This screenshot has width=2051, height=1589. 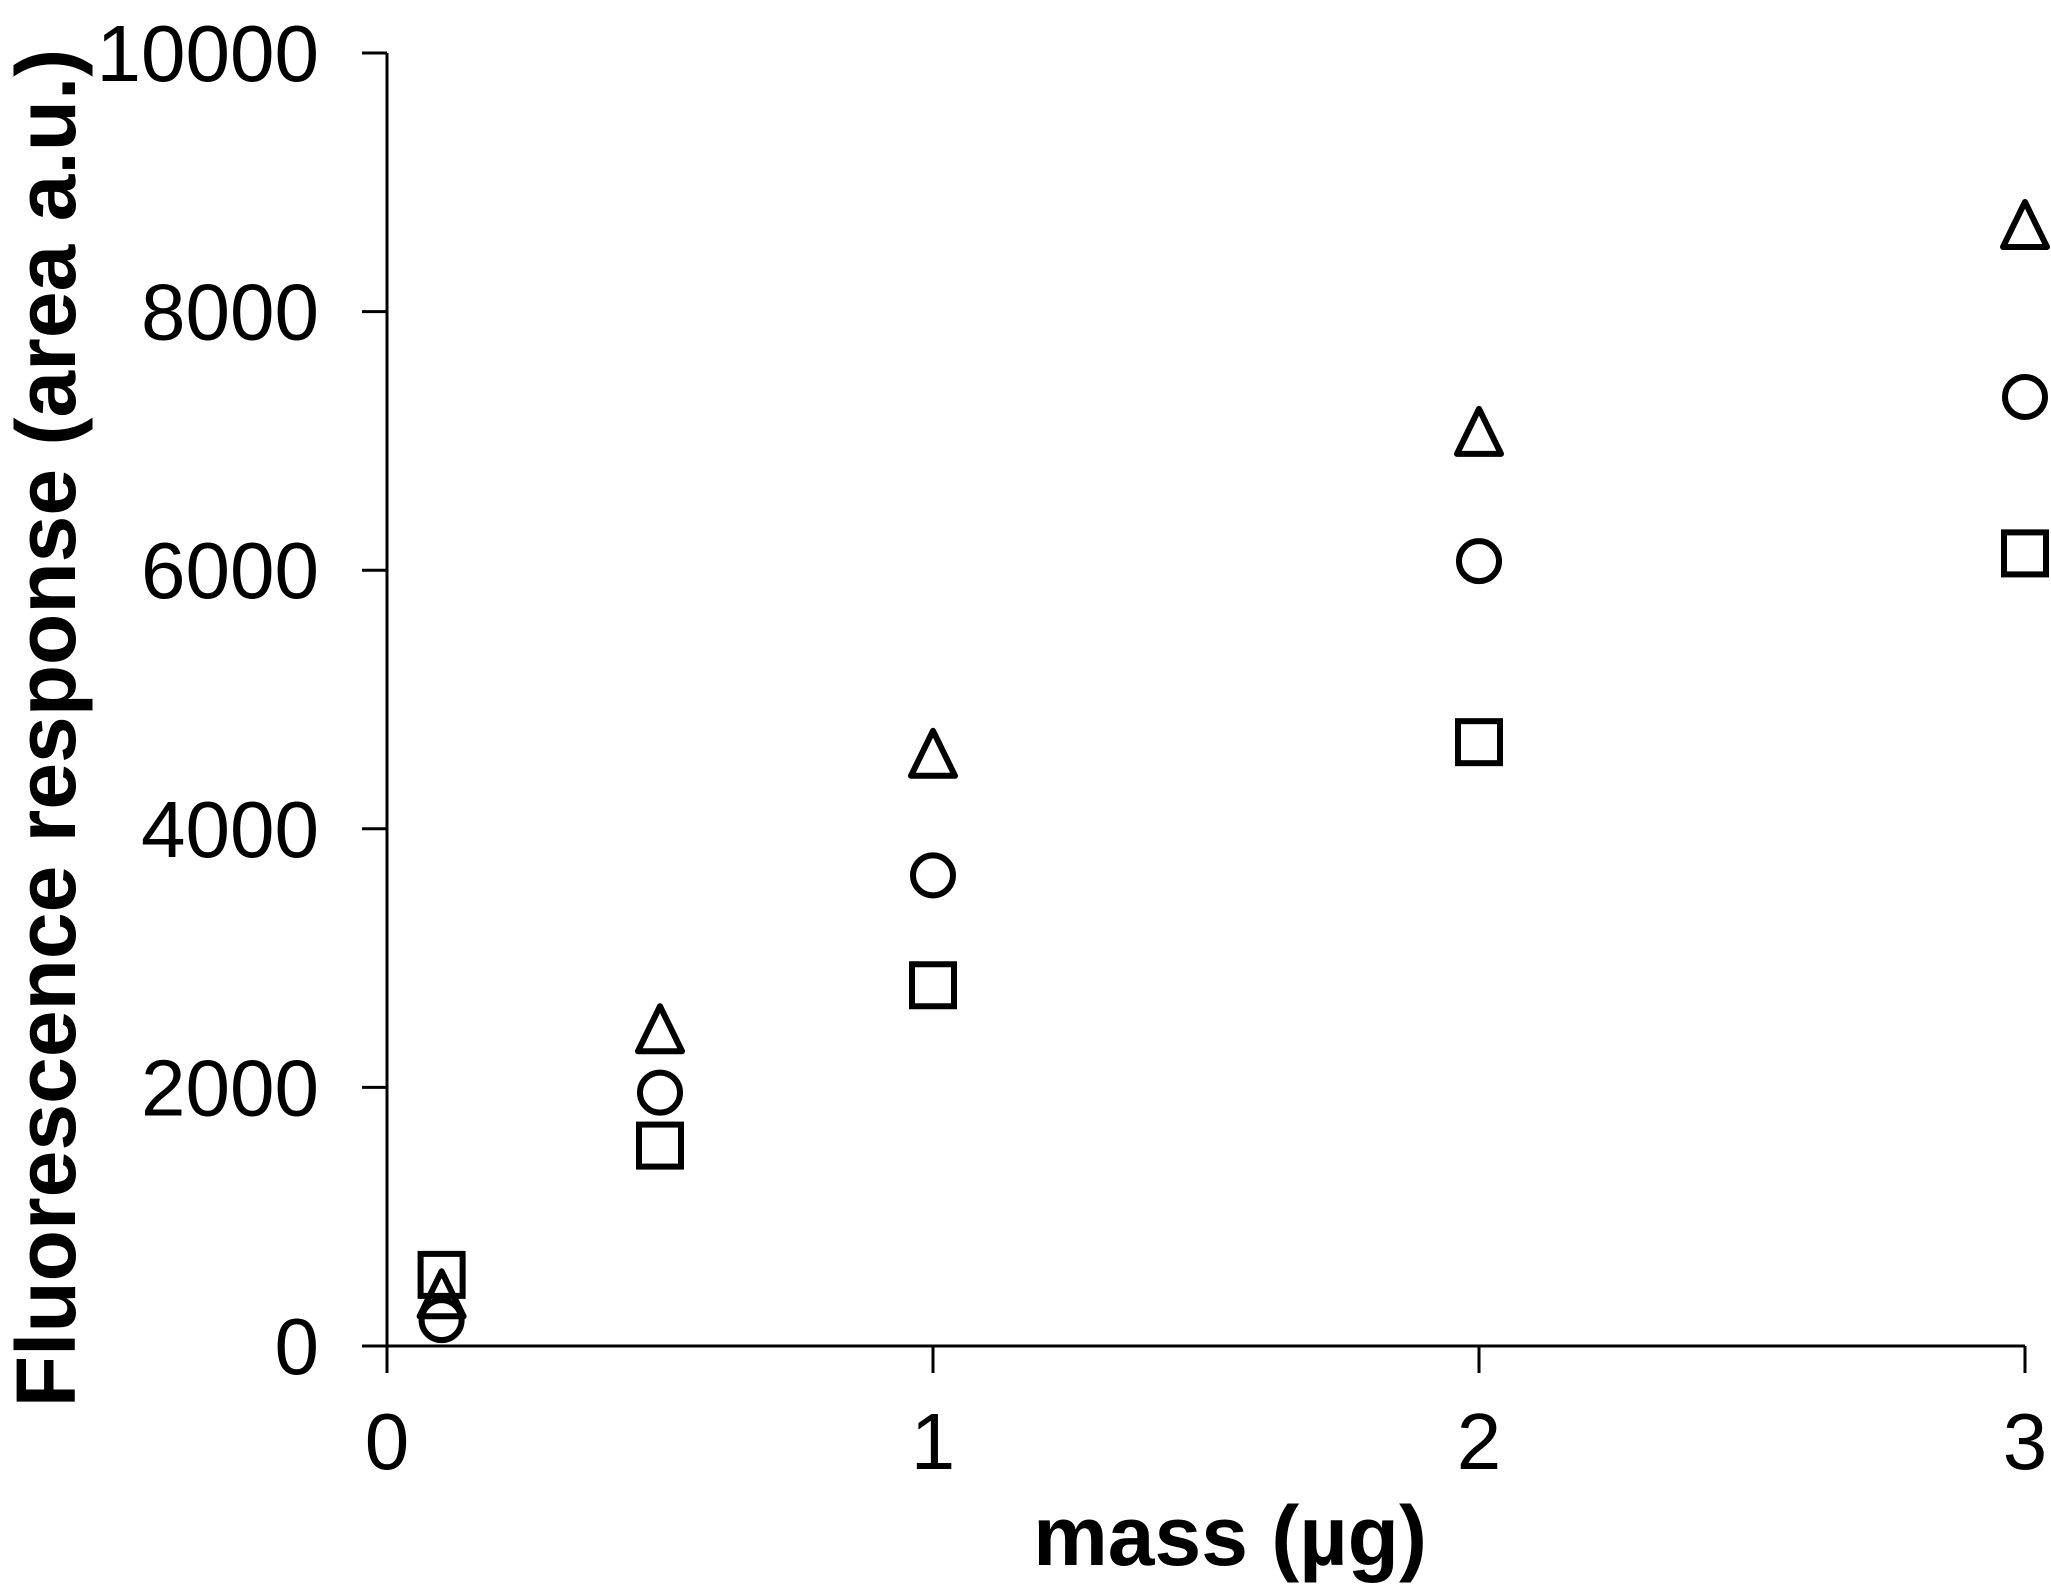 I want to click on y-tick-label: 10000, so click(x=208, y=53).